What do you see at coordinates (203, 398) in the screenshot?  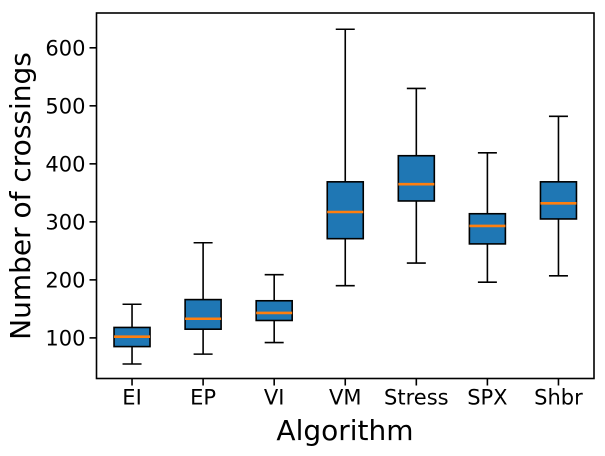 I see `x-tick-label: EP` at bounding box center [203, 398].